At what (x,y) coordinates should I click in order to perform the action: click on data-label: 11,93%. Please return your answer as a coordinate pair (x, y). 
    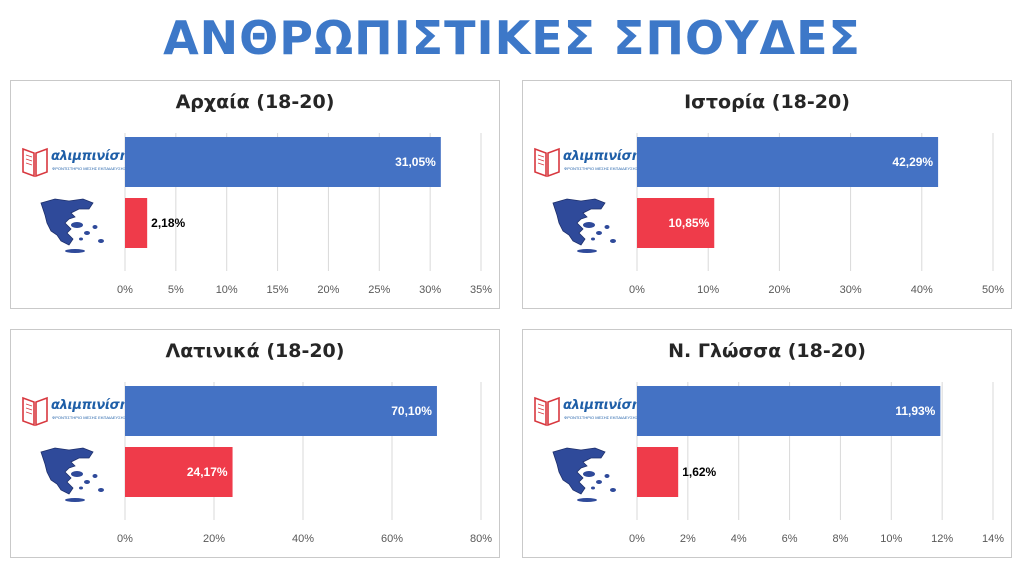
    Looking at the image, I should click on (915, 411).